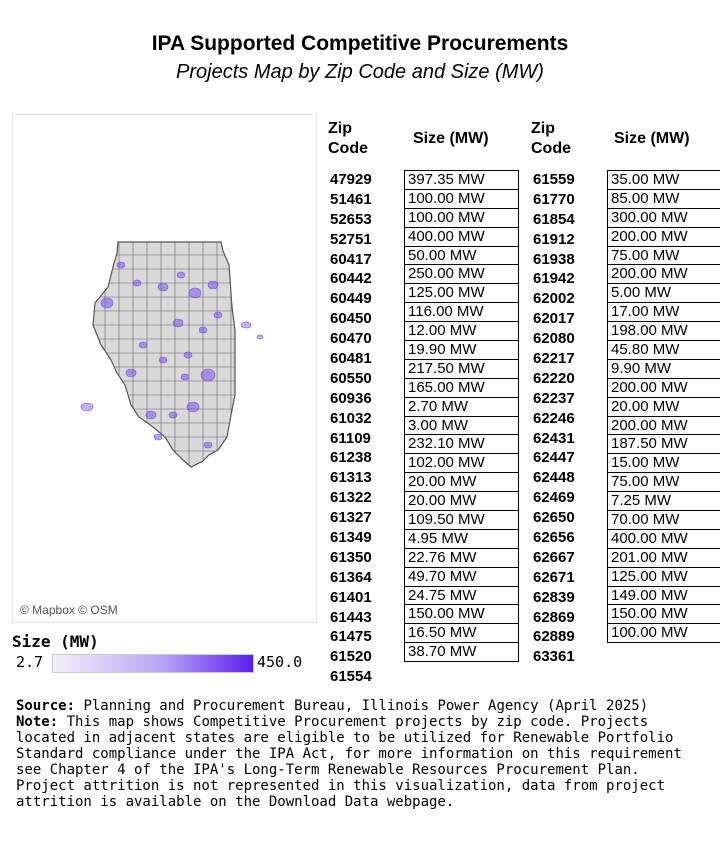 The height and width of the screenshot is (860, 720). I want to click on size-row: 3.00 MW, so click(461, 425).